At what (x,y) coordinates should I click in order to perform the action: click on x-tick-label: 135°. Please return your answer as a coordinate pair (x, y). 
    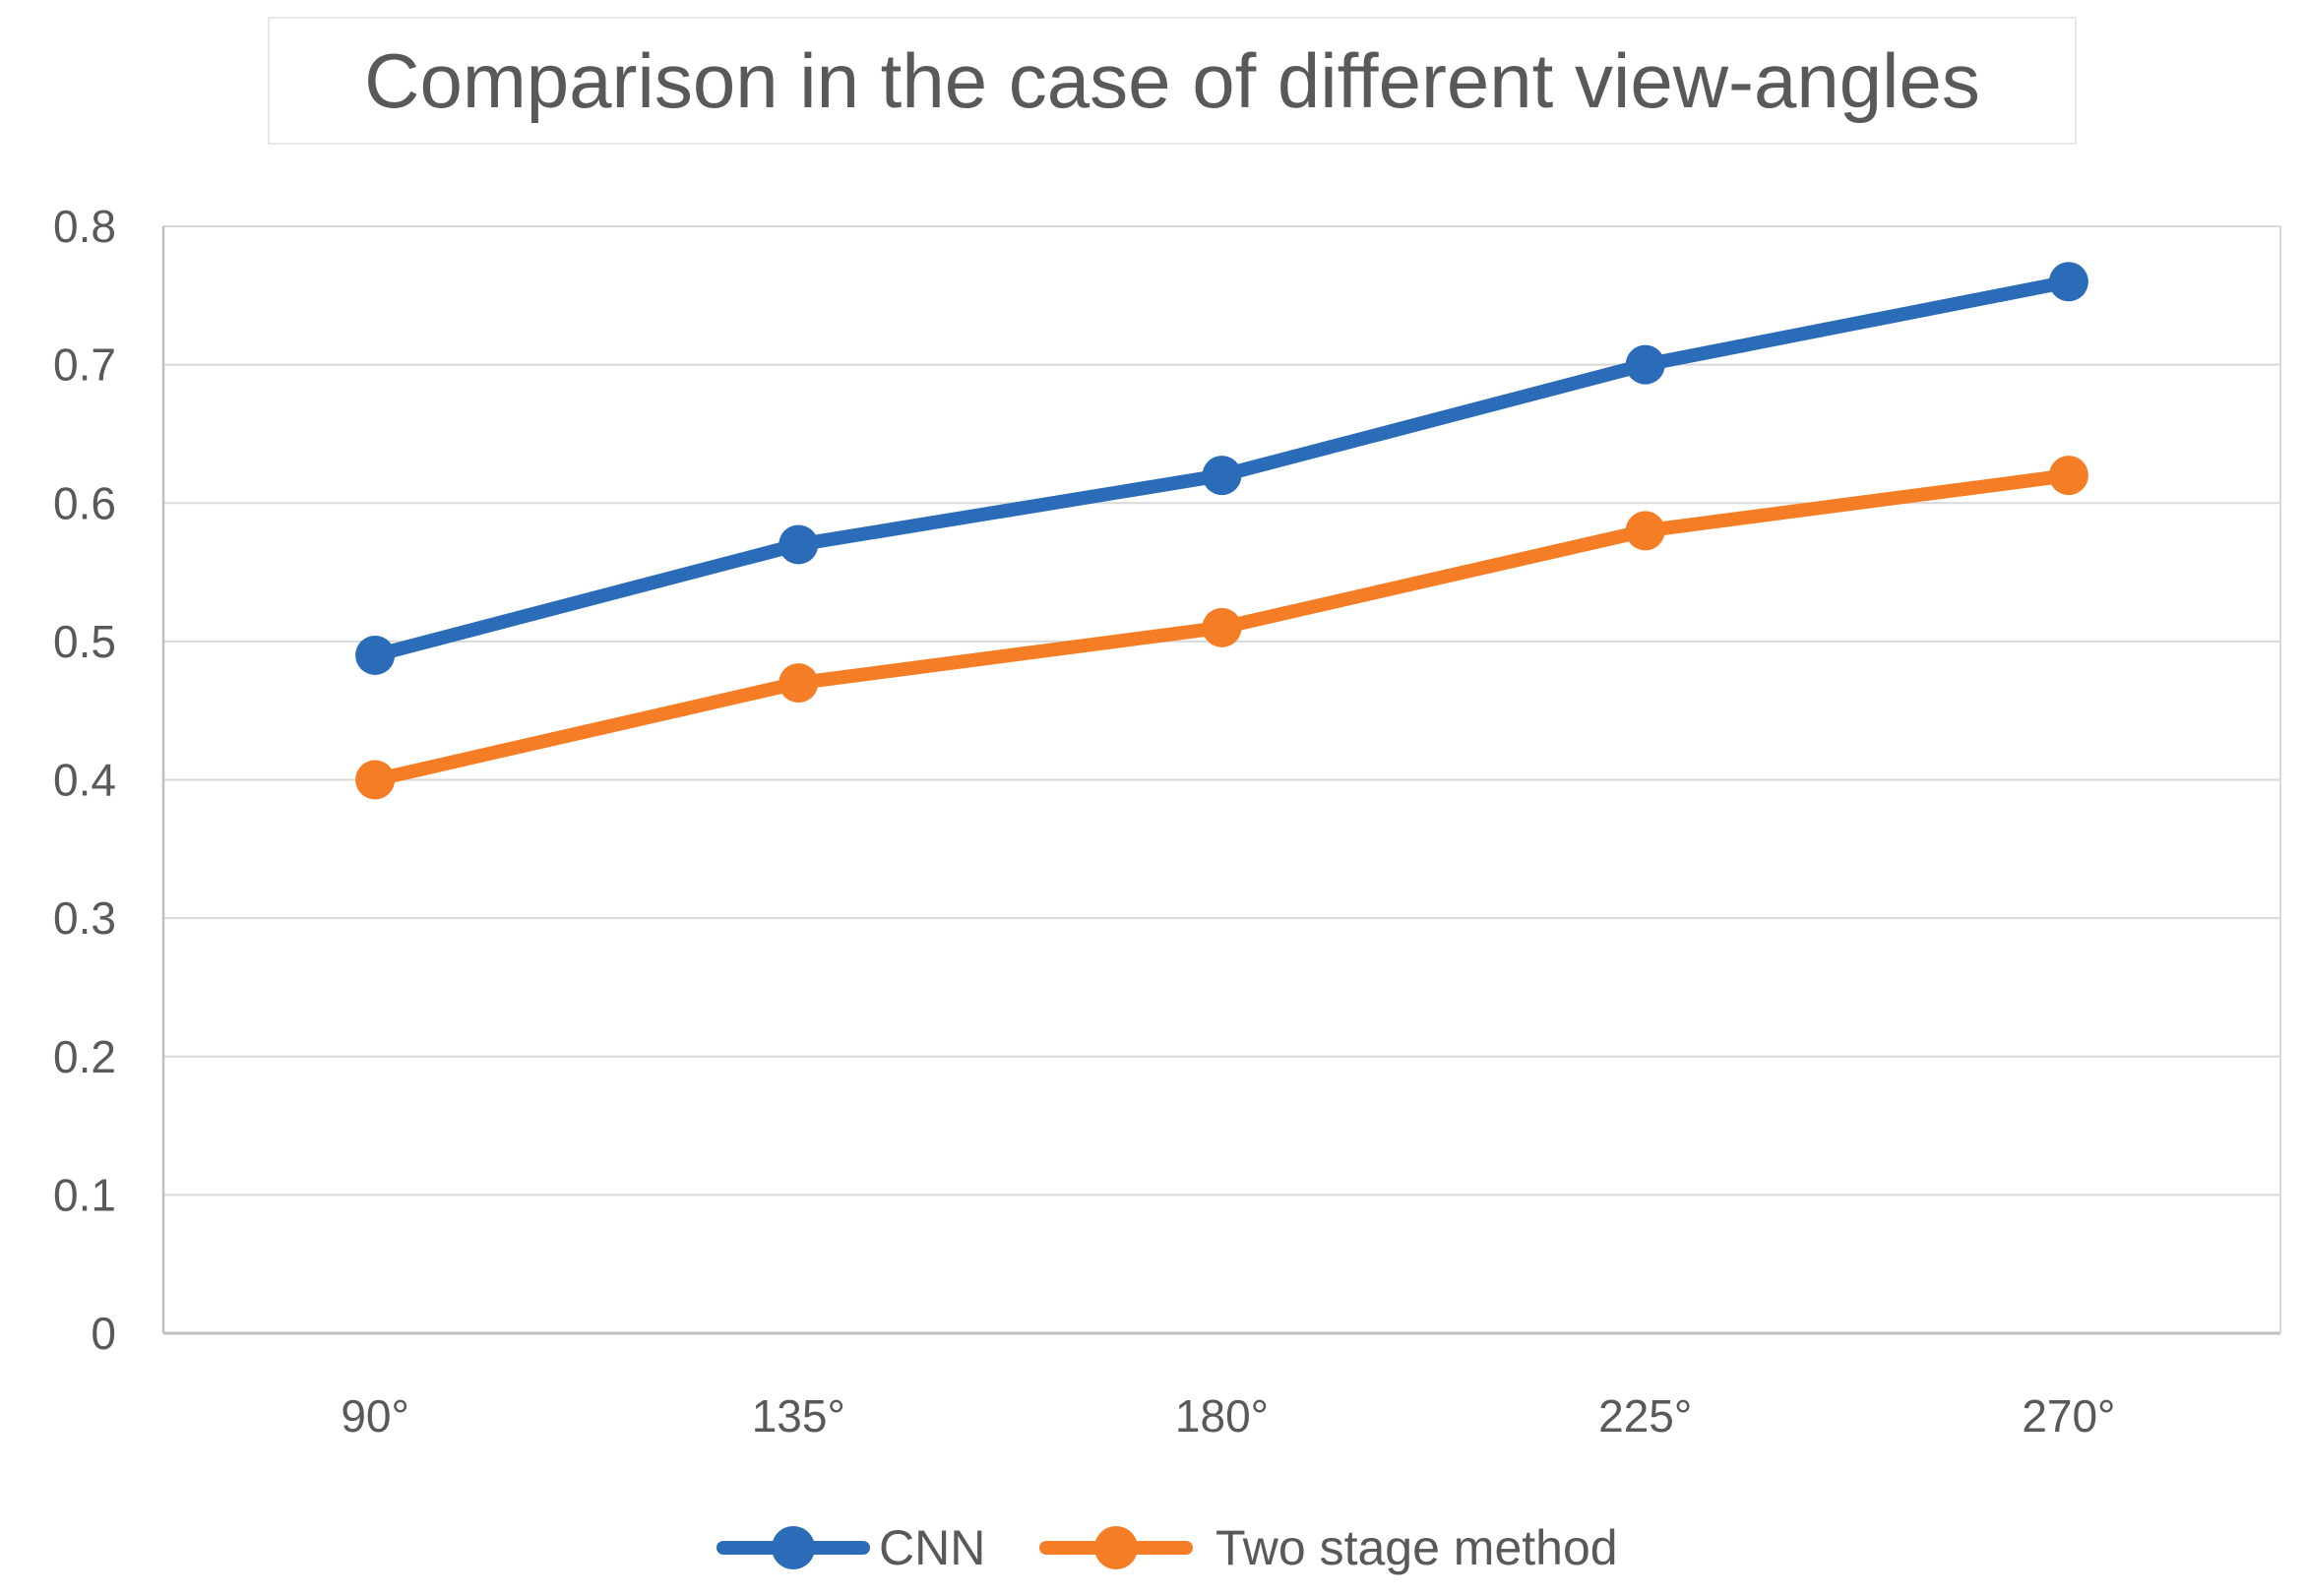
    Looking at the image, I should click on (798, 1416).